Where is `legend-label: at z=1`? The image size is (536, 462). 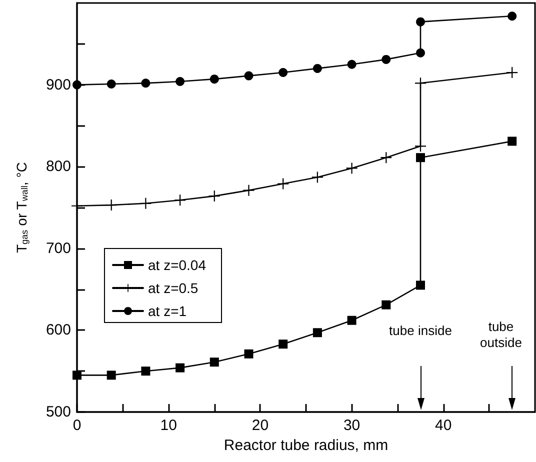 legend-label: at z=1 is located at coordinates (167, 311).